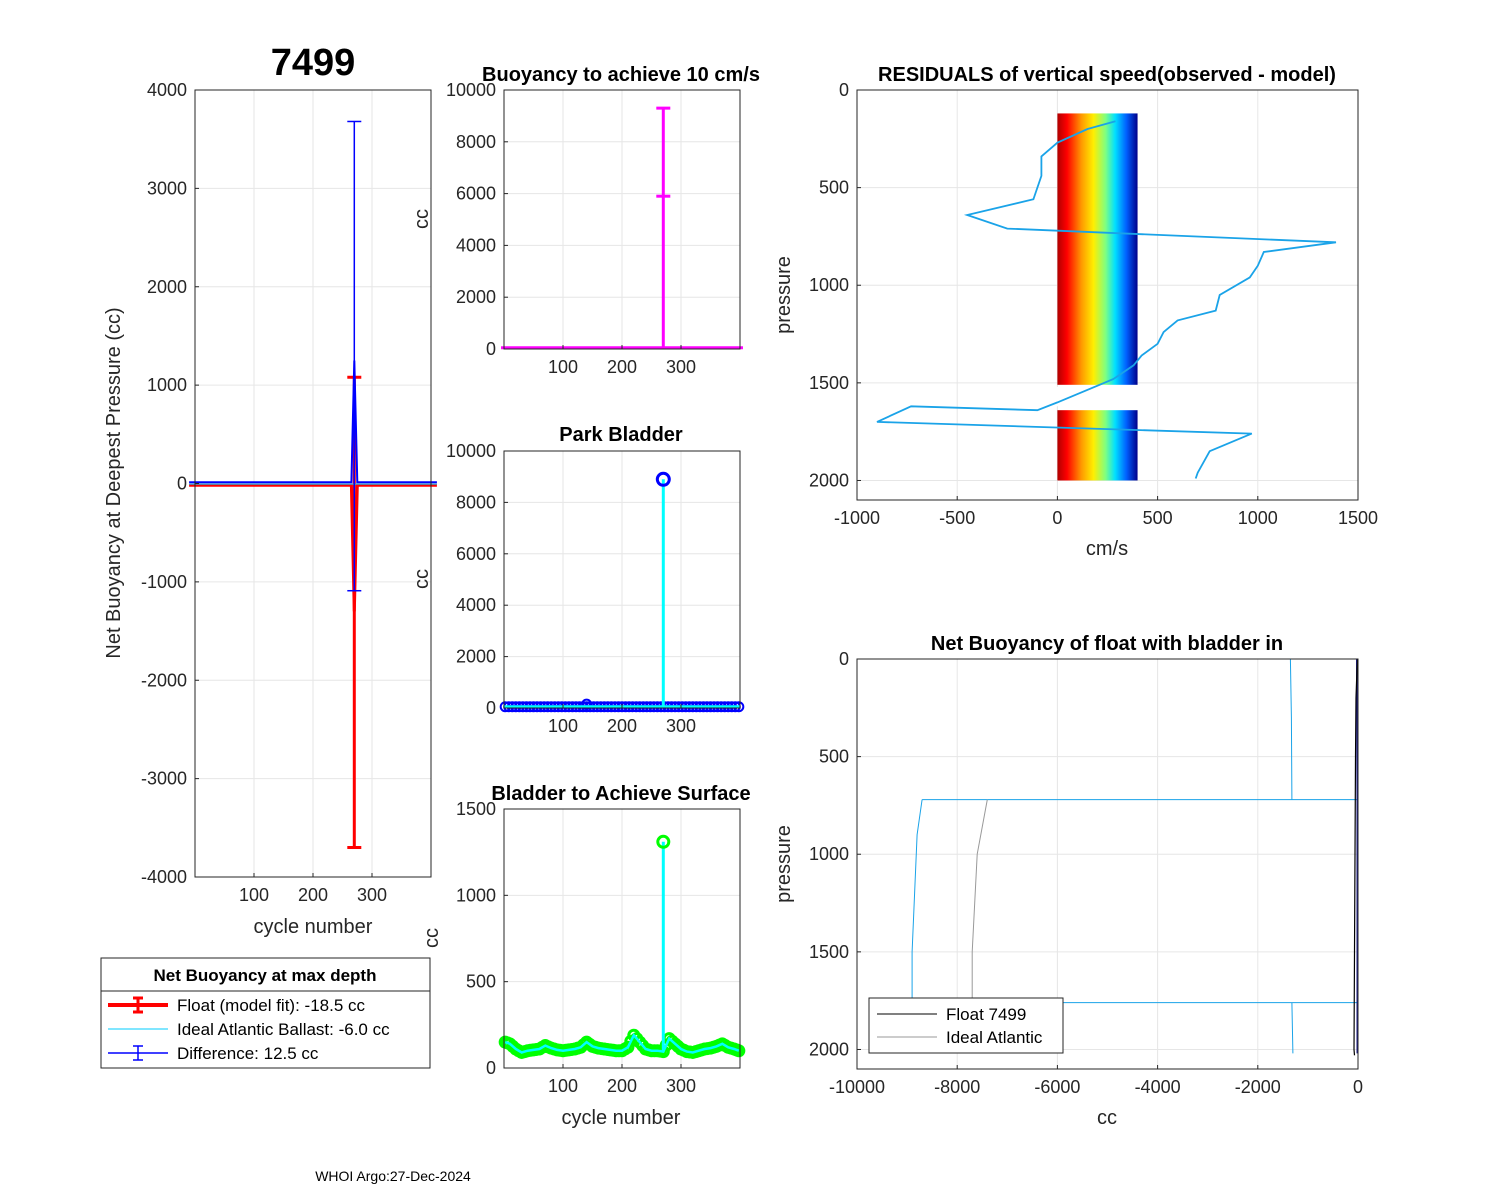 This screenshot has width=1500, height=1200. I want to click on x-tick-label: -2000, so click(1258, 1087).